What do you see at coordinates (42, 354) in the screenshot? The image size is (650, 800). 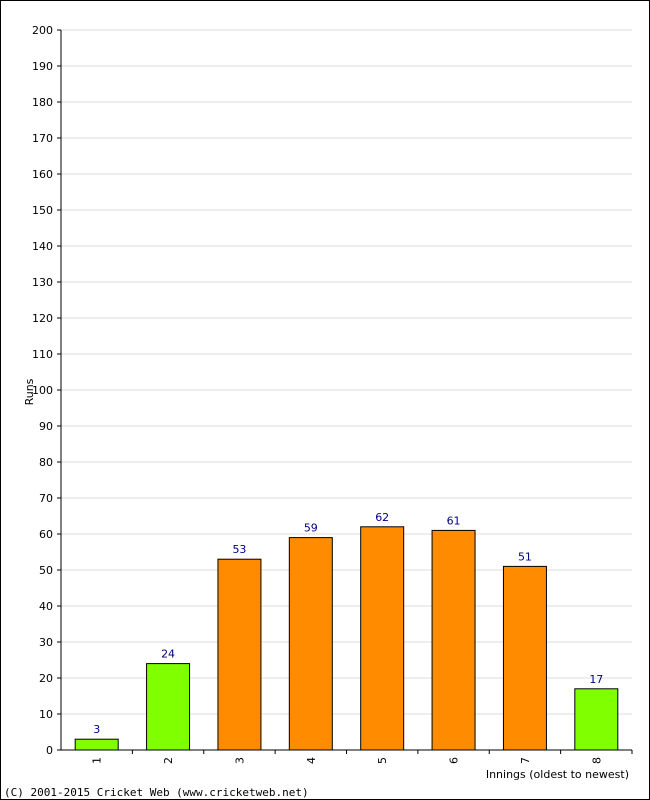 I see `y-tick-label: 110` at bounding box center [42, 354].